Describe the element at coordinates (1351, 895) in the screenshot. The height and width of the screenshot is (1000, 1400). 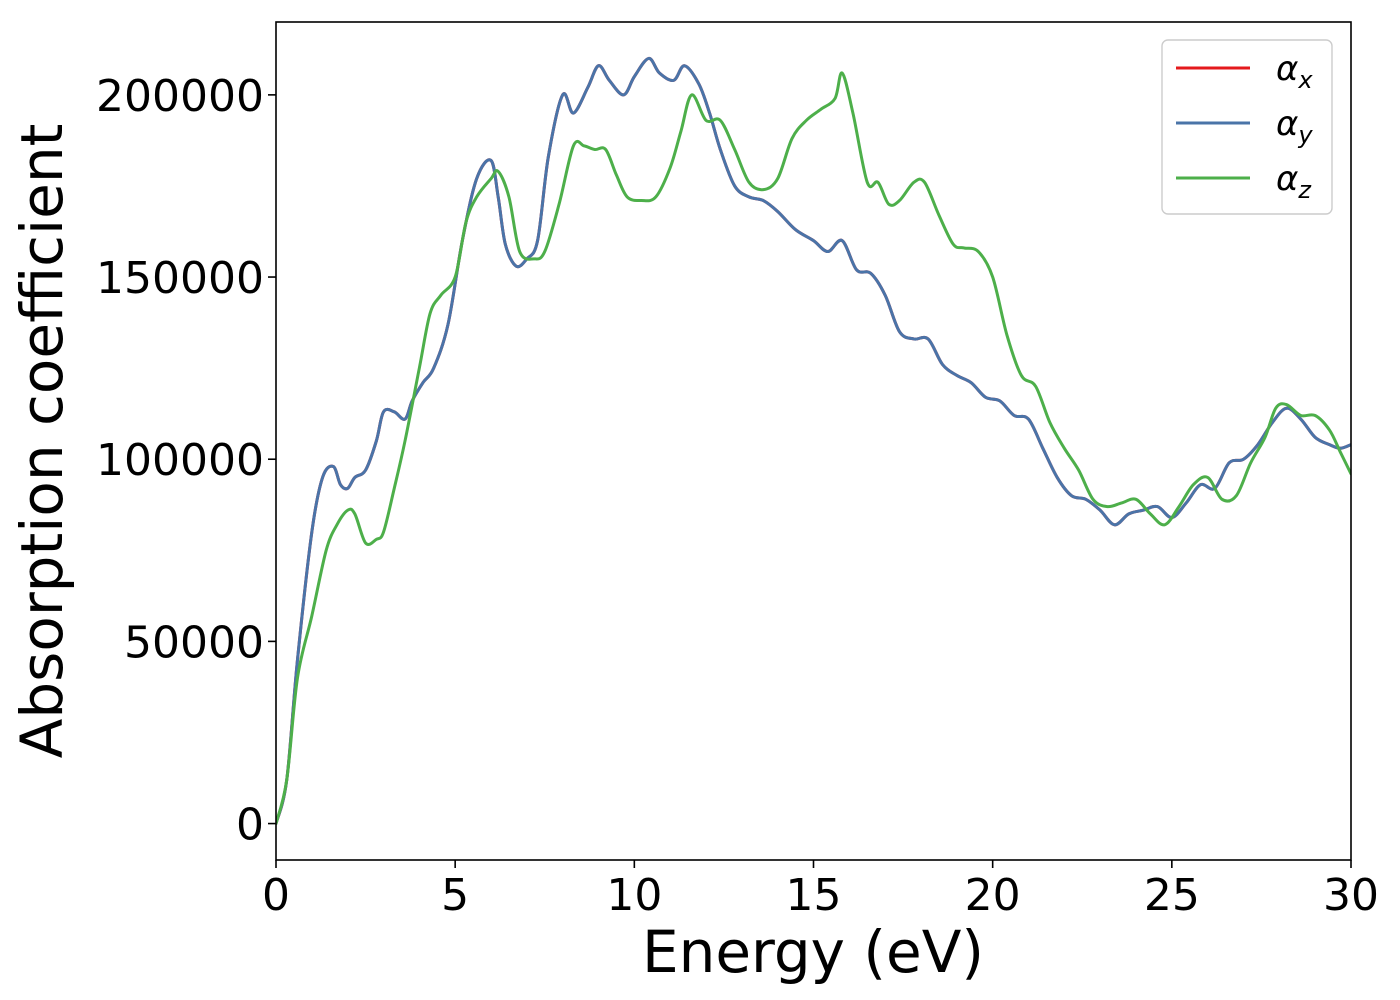
I see `x-tick-label: 30` at that location.